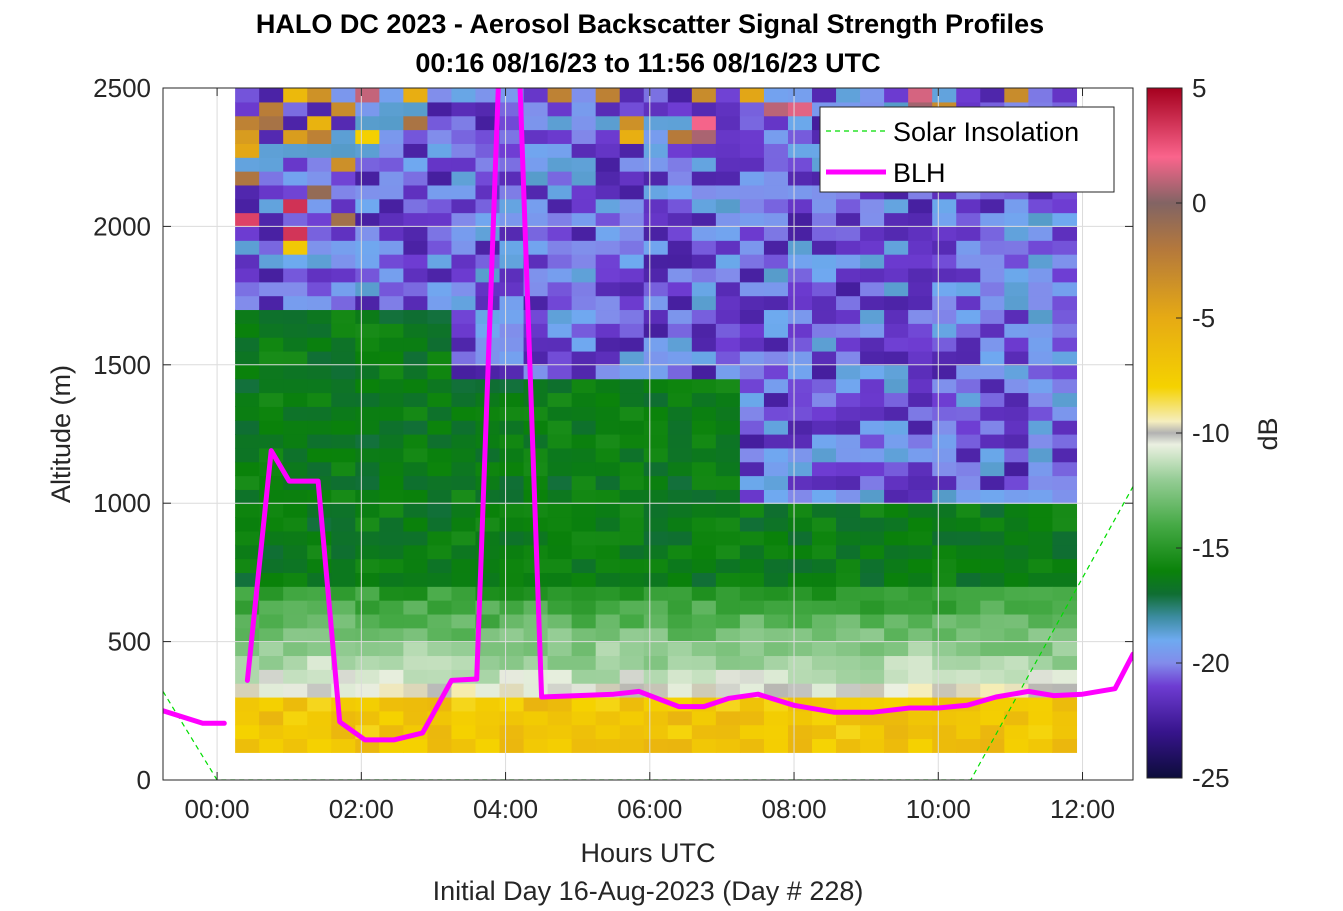 This screenshot has width=1343, height=911. Describe the element at coordinates (144, 780) in the screenshot. I see `y-tick-label: 0` at that location.